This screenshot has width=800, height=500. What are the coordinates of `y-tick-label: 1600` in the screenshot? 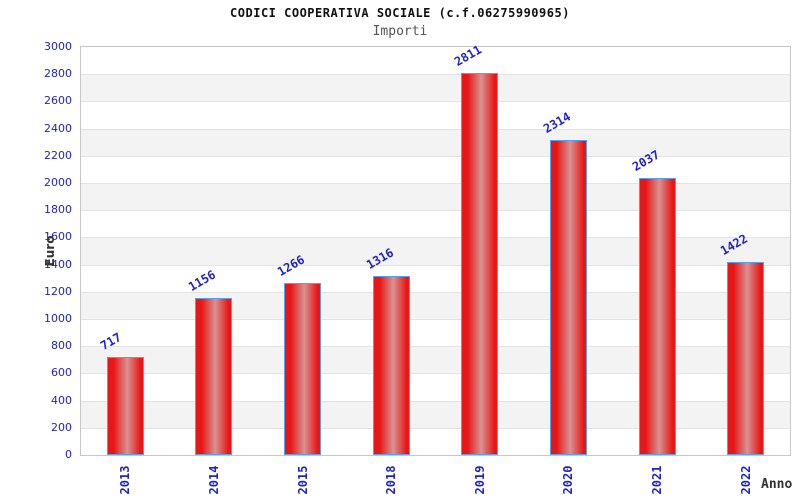 It's located at (58, 237).